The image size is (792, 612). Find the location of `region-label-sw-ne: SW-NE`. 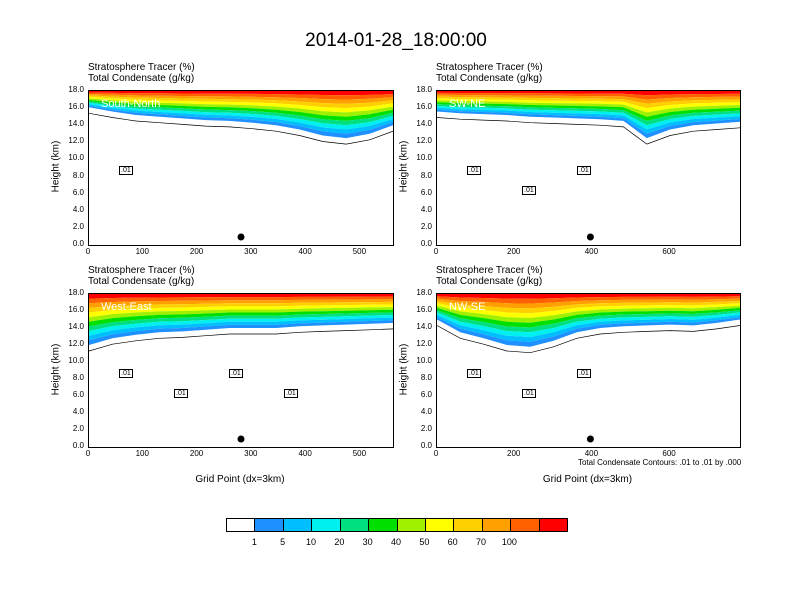

region-label-sw-ne: SW-NE is located at coordinates (467, 104).